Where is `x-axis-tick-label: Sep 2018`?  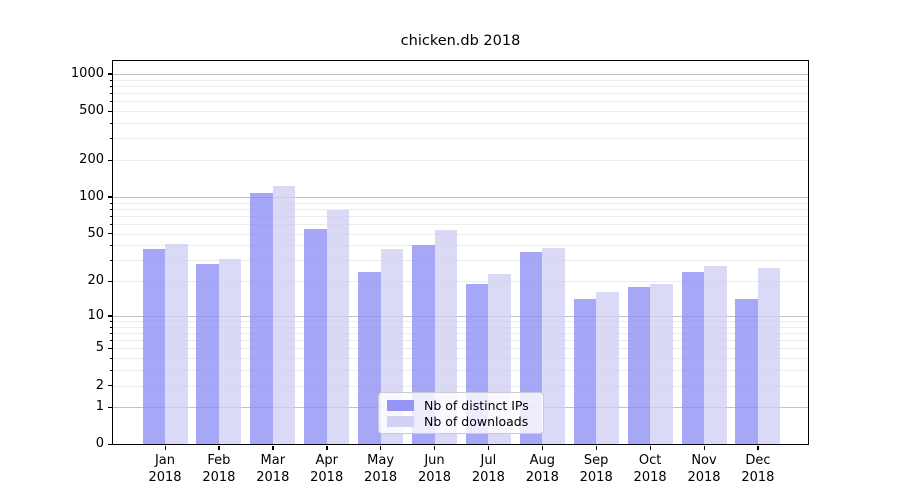
x-axis-tick-label: Sep 2018 is located at coordinates (596, 469).